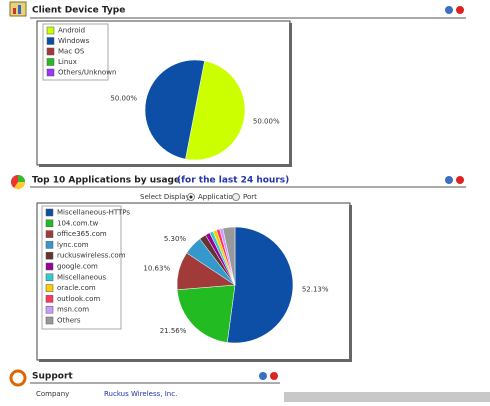 The image size is (490, 406). I want to click on scrollbar, so click(387, 397).